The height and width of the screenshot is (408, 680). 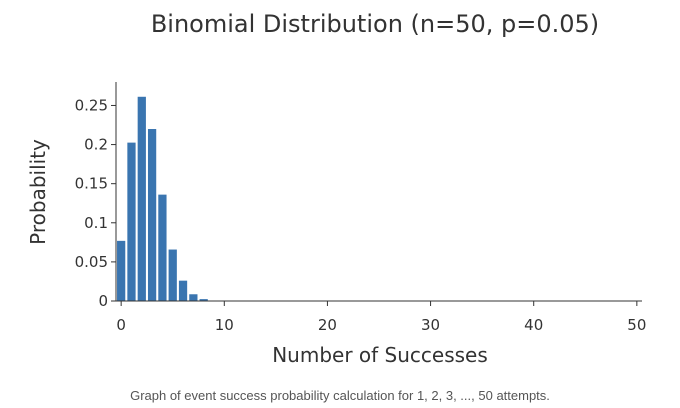 I want to click on x-tick-label: 40, so click(x=533, y=325).